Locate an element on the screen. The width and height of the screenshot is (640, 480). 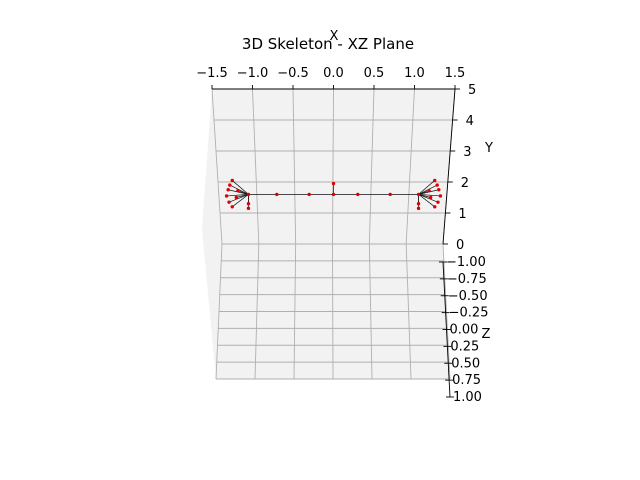
z-axis-label: Z is located at coordinates (486, 334).